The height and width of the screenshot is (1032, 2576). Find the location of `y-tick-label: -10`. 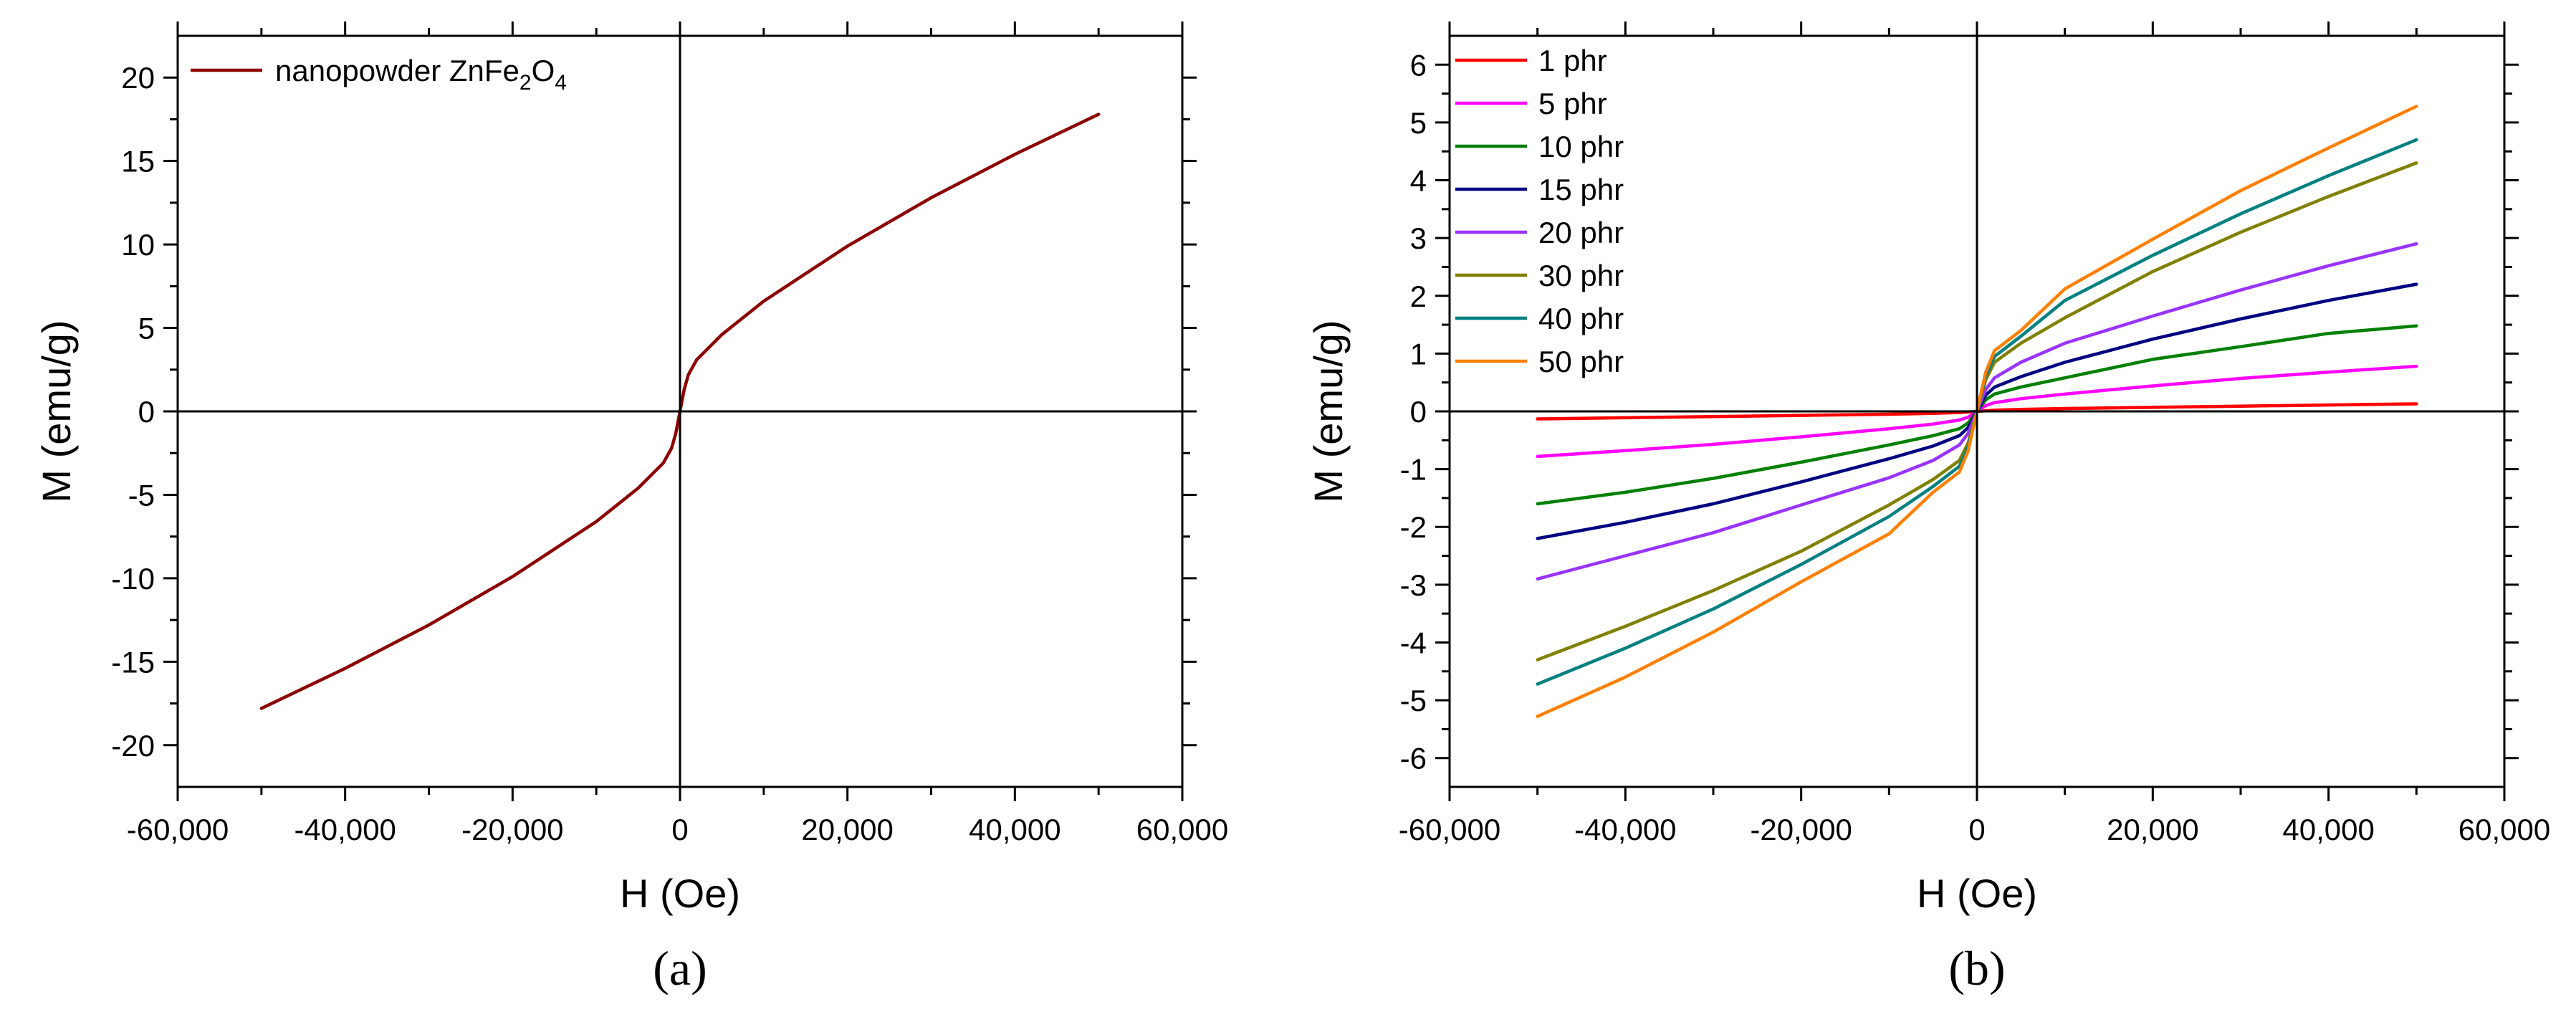

y-tick-label: -10 is located at coordinates (133, 579).